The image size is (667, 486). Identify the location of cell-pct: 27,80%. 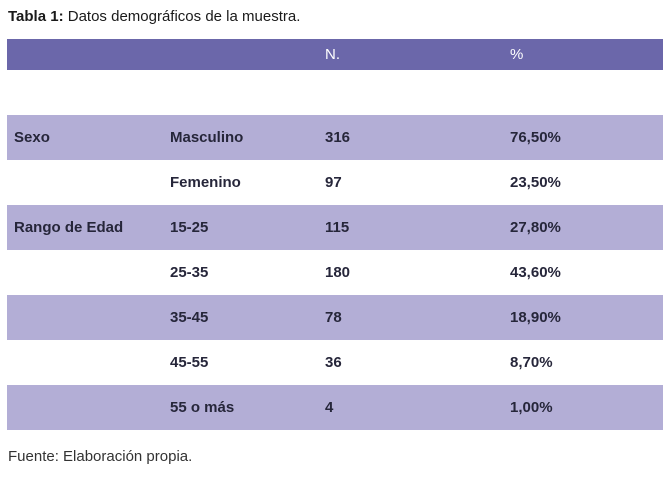
(586, 227).